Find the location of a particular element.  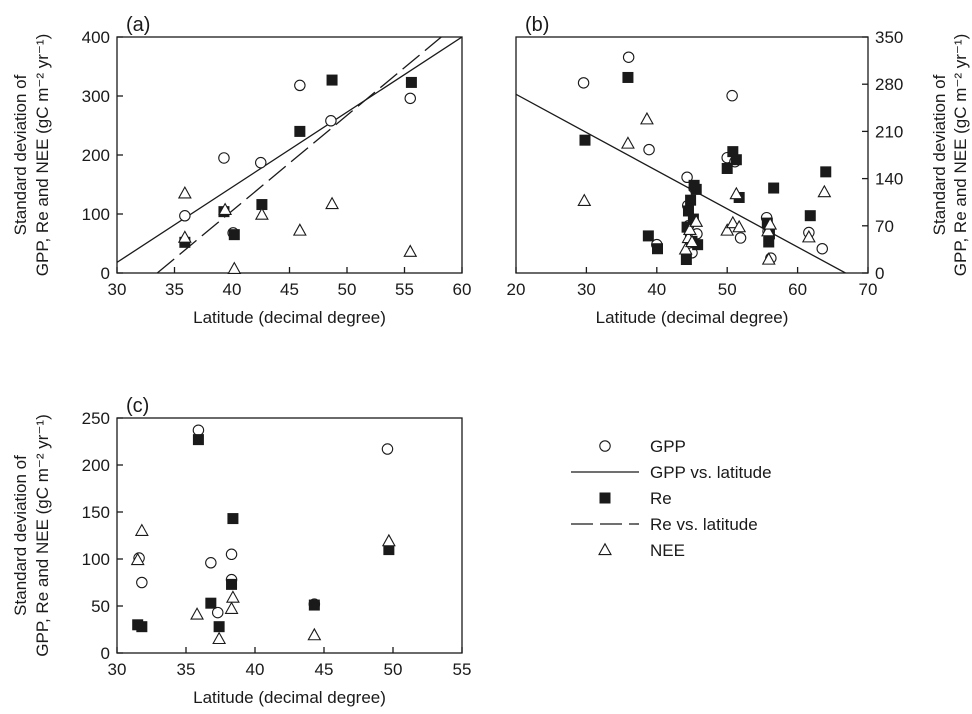

series-gpp-a is located at coordinates (298, 159).